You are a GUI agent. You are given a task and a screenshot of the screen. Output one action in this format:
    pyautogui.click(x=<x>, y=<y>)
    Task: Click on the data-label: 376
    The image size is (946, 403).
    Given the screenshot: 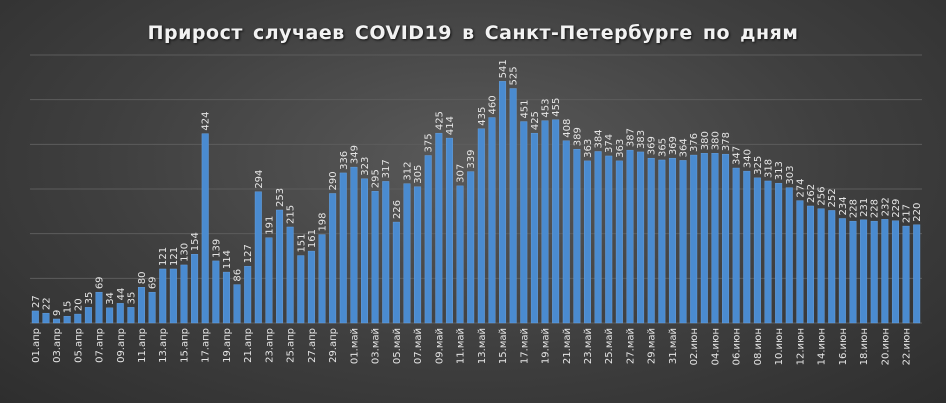 What is the action you would take?
    pyautogui.click(x=694, y=142)
    